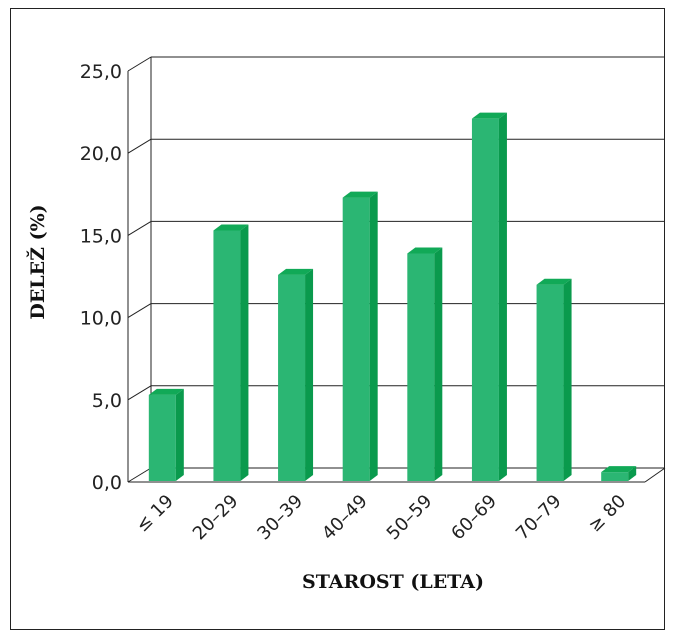  I want to click on y-tick-label: 0,0, so click(107, 483).